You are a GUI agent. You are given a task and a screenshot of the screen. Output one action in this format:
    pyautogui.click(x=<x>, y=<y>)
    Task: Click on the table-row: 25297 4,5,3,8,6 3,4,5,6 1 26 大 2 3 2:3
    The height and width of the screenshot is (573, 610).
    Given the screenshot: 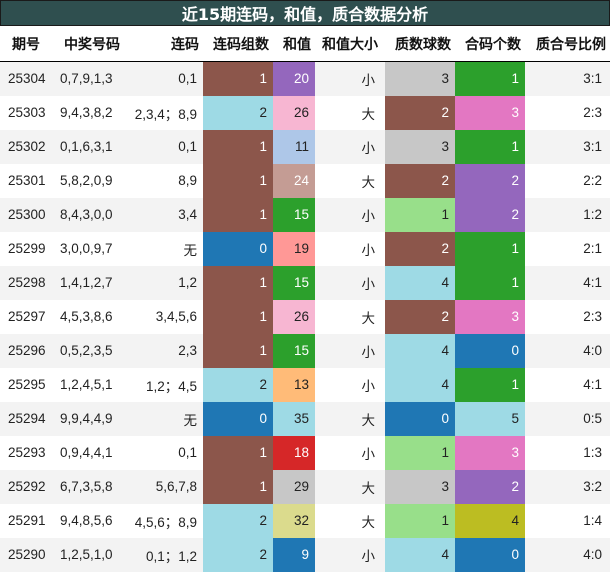 What is the action you would take?
    pyautogui.click(x=305, y=316)
    